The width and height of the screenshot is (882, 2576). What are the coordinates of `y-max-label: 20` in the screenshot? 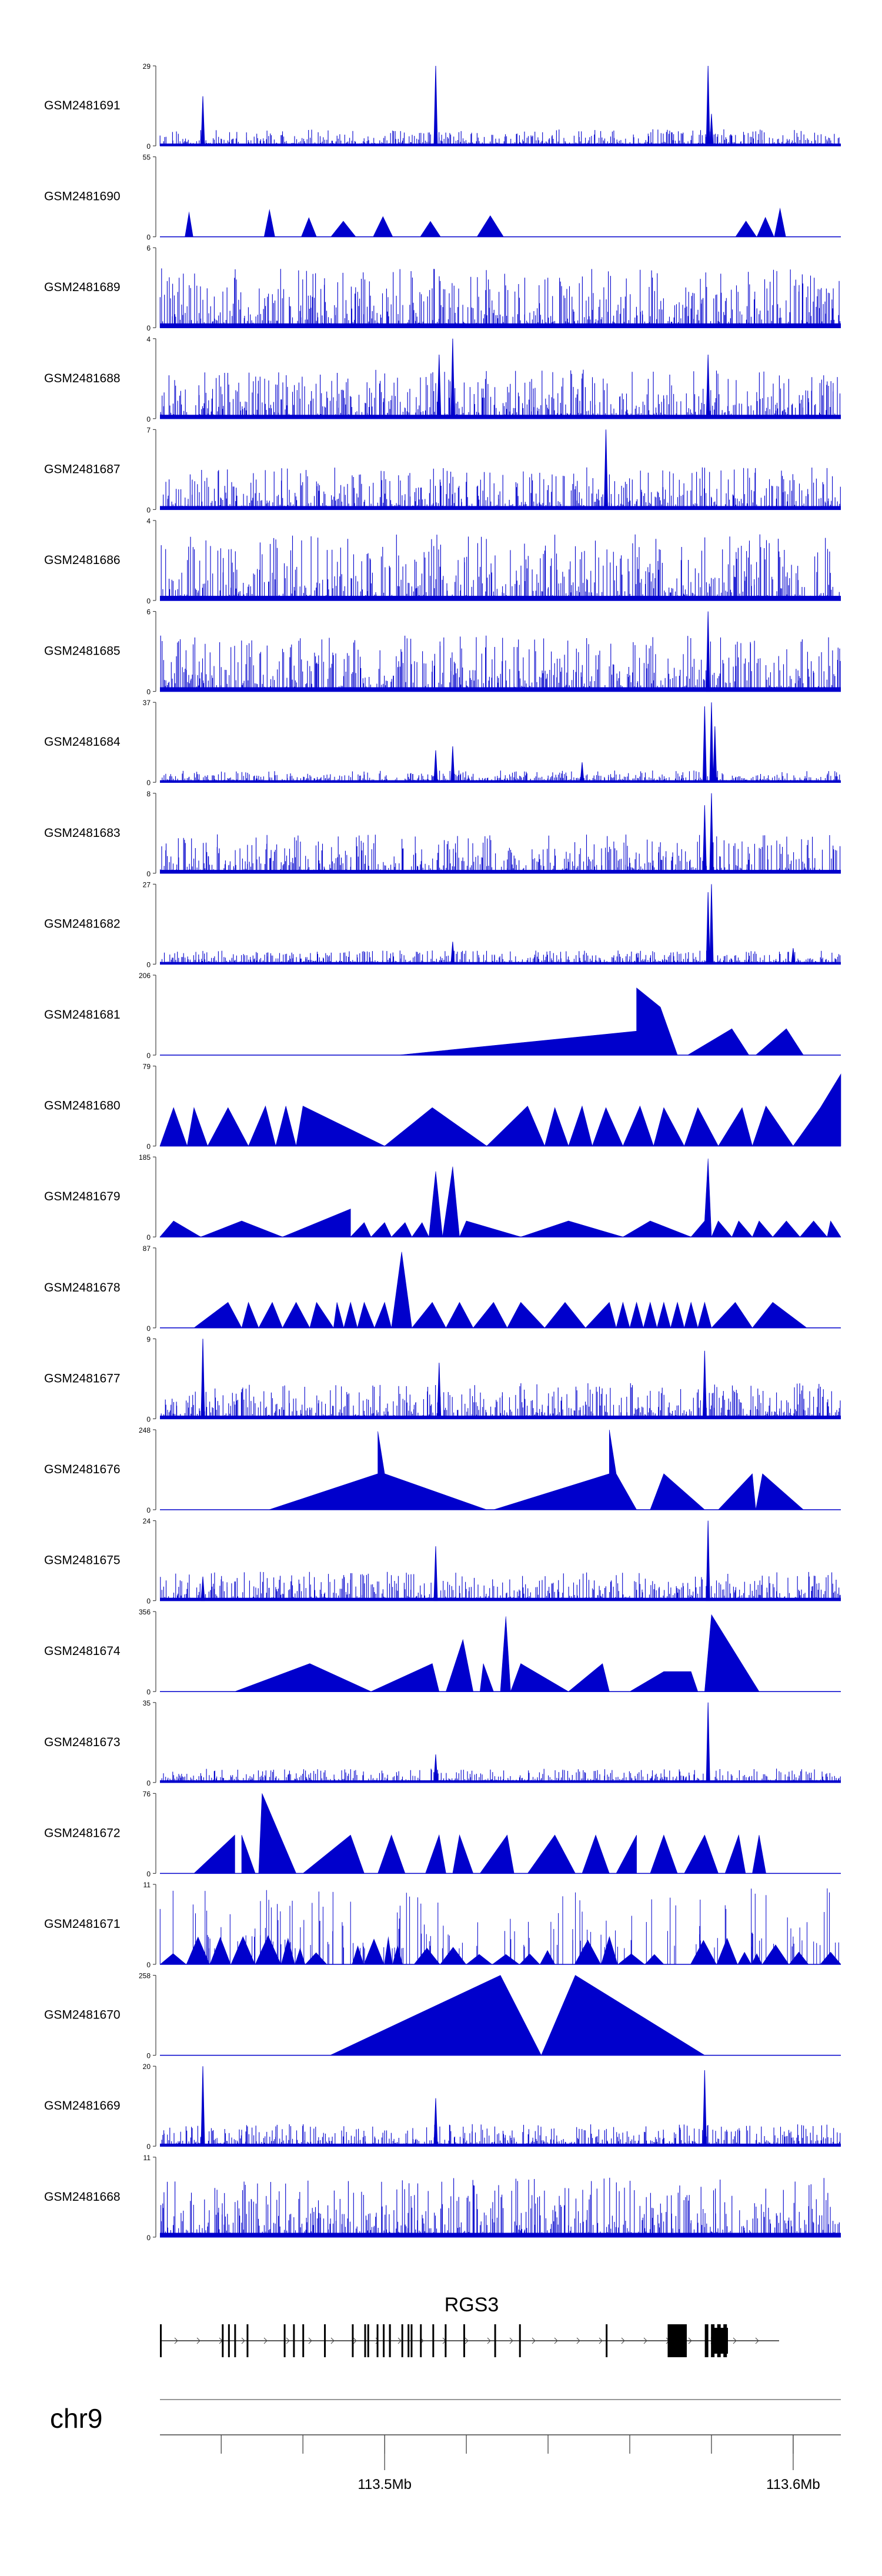 It's located at (147, 2067).